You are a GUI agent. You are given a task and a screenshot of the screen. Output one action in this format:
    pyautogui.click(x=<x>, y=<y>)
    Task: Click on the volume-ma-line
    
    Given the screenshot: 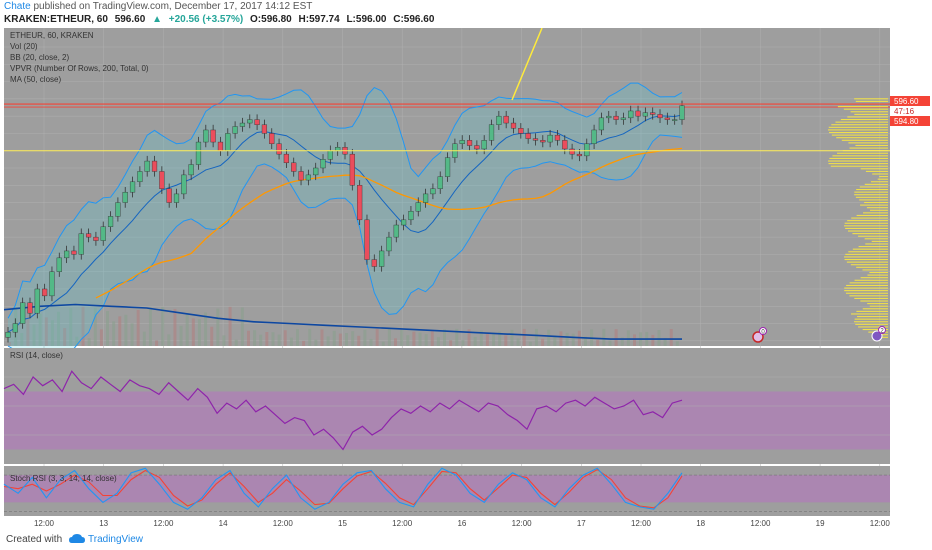 What is the action you would take?
    pyautogui.click(x=342, y=321)
    